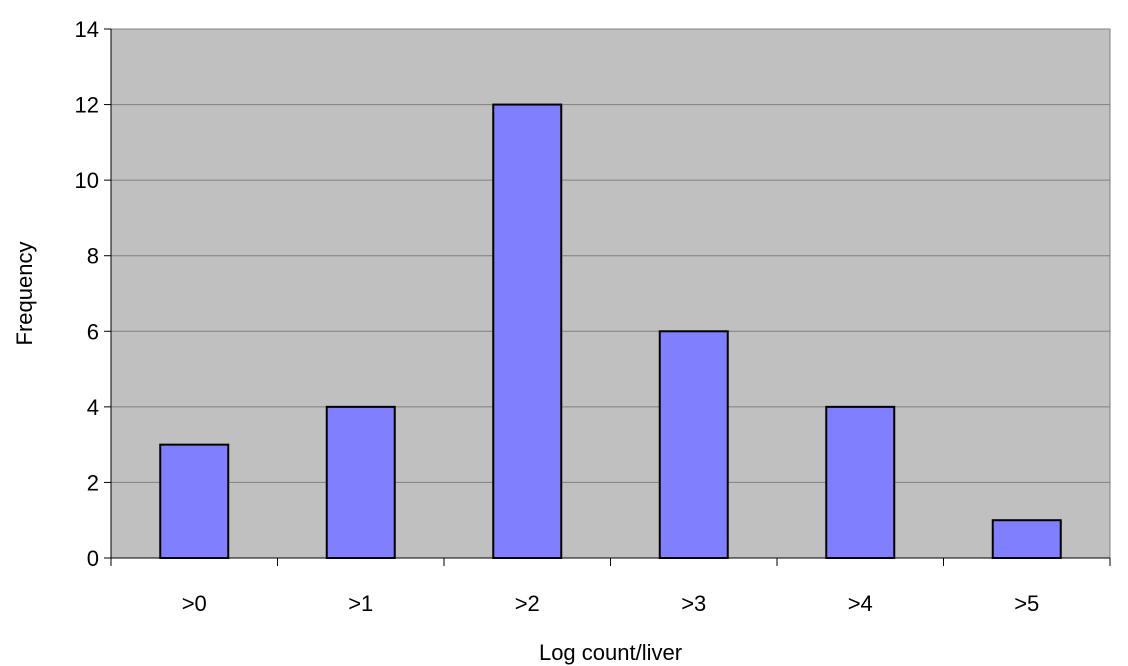  Describe the element at coordinates (1026, 603) in the screenshot. I see `x-tick-label: >5` at that location.